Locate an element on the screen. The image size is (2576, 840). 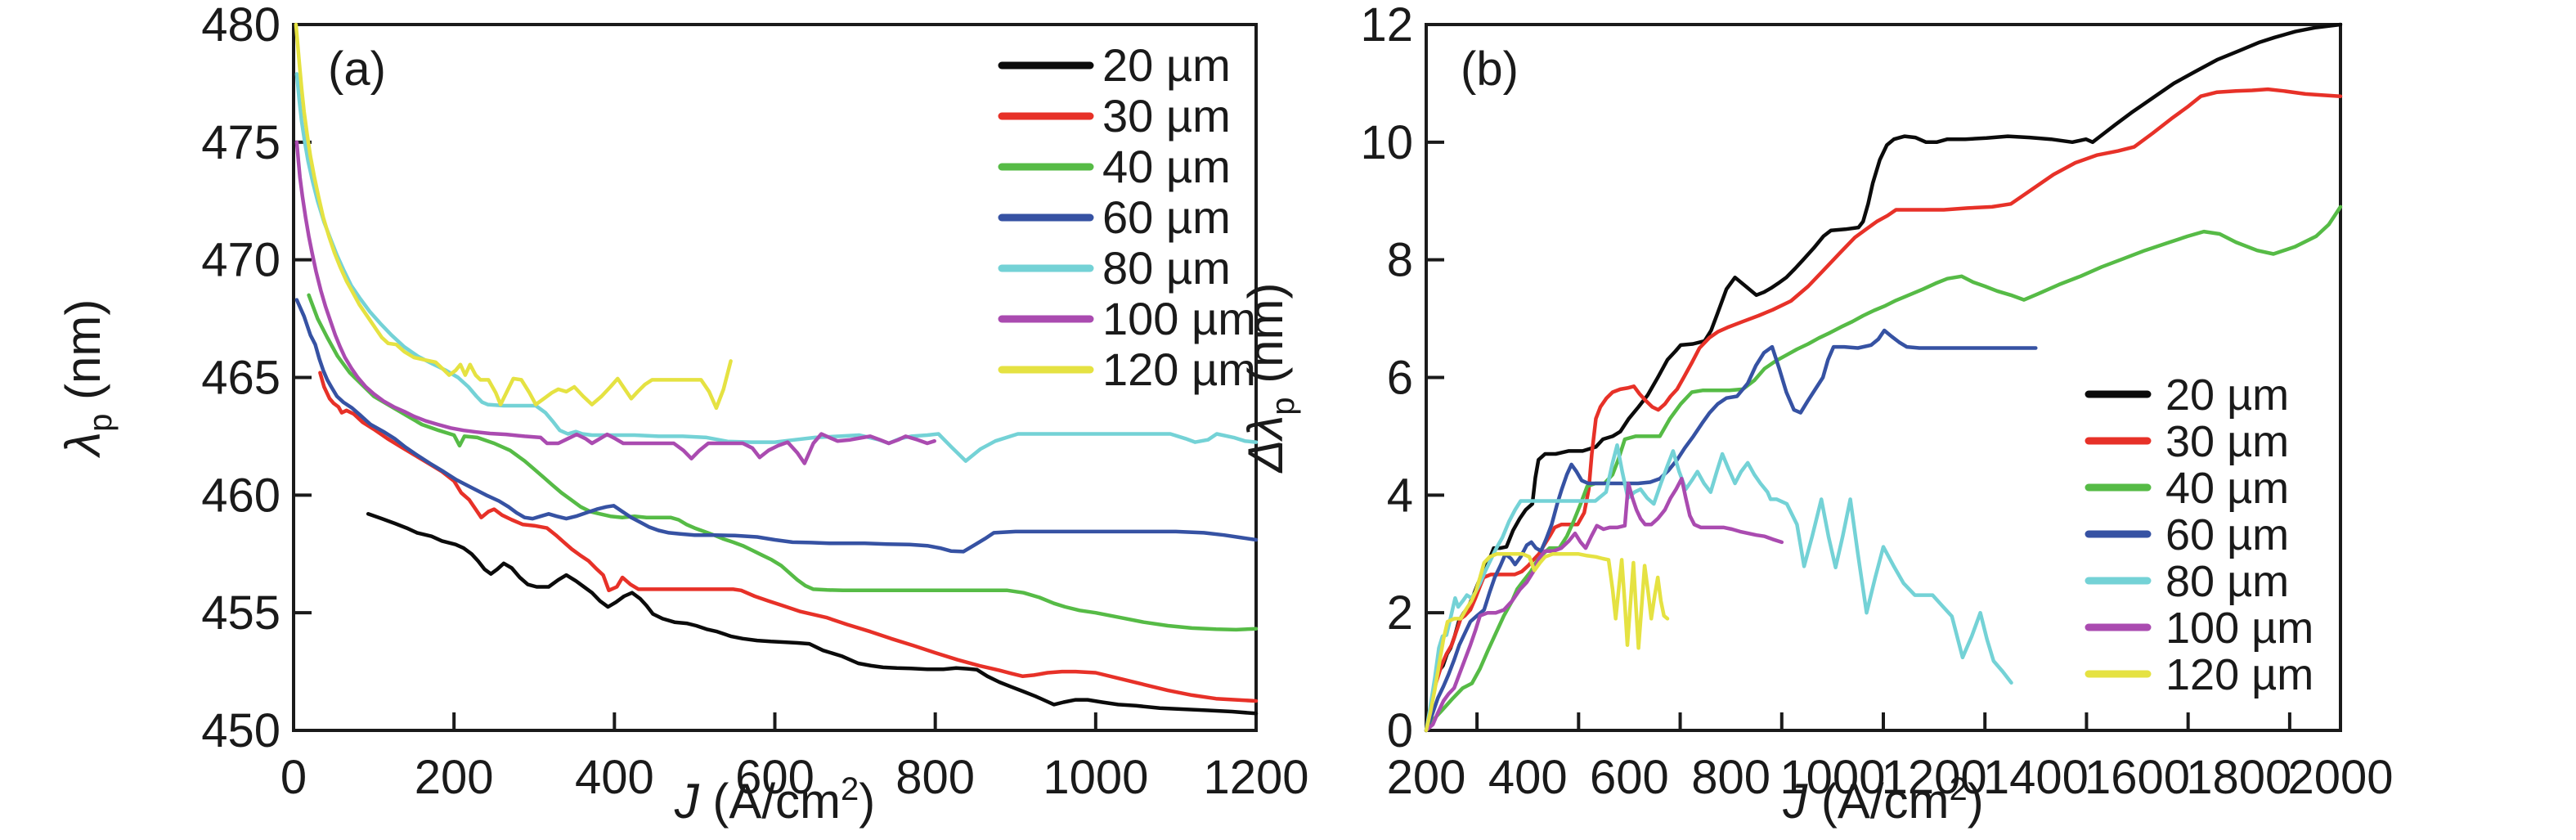
y-axis-title-a: λp (nm) is located at coordinates (88, 379).